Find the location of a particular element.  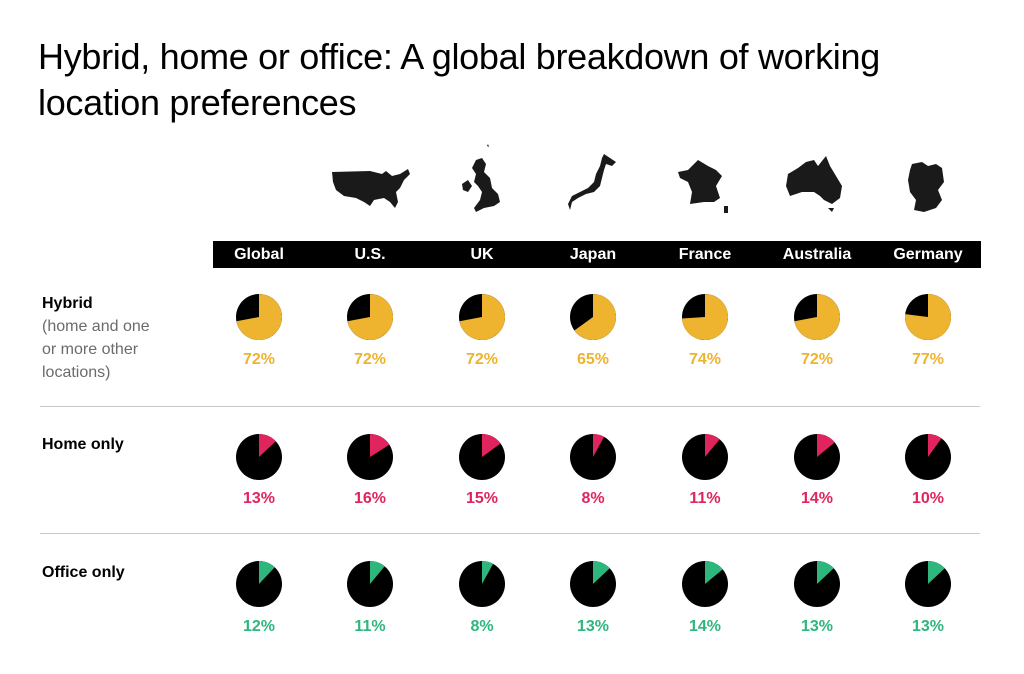

uk-map-icon is located at coordinates (481, 178).